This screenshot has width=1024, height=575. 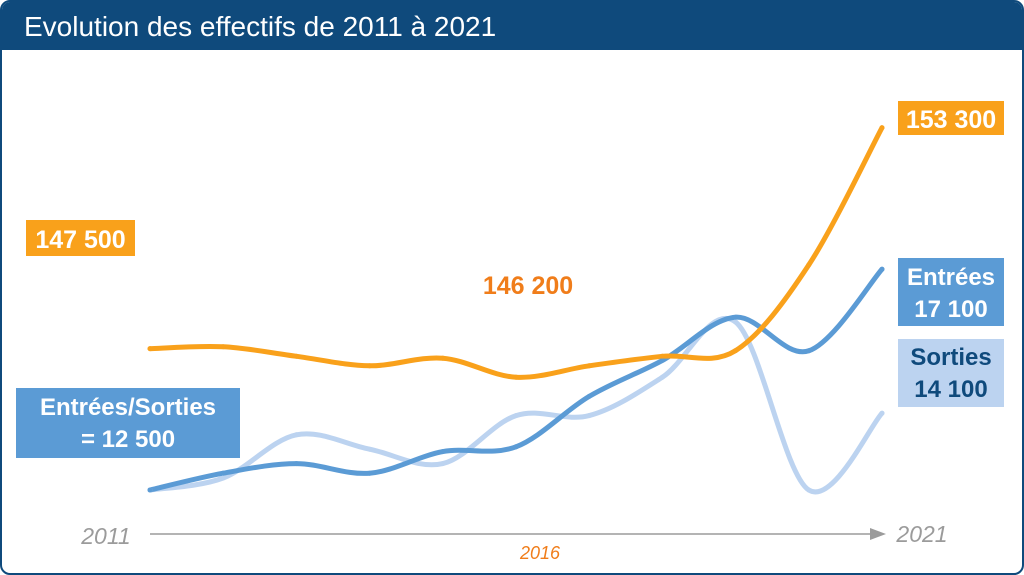 I want to click on data-point-sorties-2019, so click(x=736, y=322).